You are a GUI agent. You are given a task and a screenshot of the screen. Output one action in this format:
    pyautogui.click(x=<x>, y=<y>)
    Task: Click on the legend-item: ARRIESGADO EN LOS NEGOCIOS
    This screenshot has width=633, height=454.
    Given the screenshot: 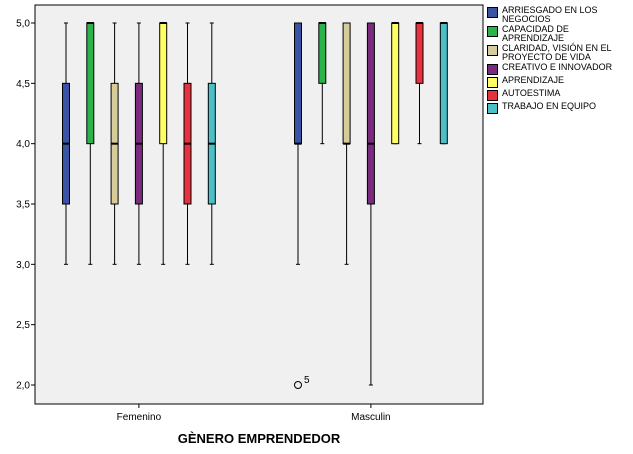 What is the action you would take?
    pyautogui.click(x=559, y=15)
    